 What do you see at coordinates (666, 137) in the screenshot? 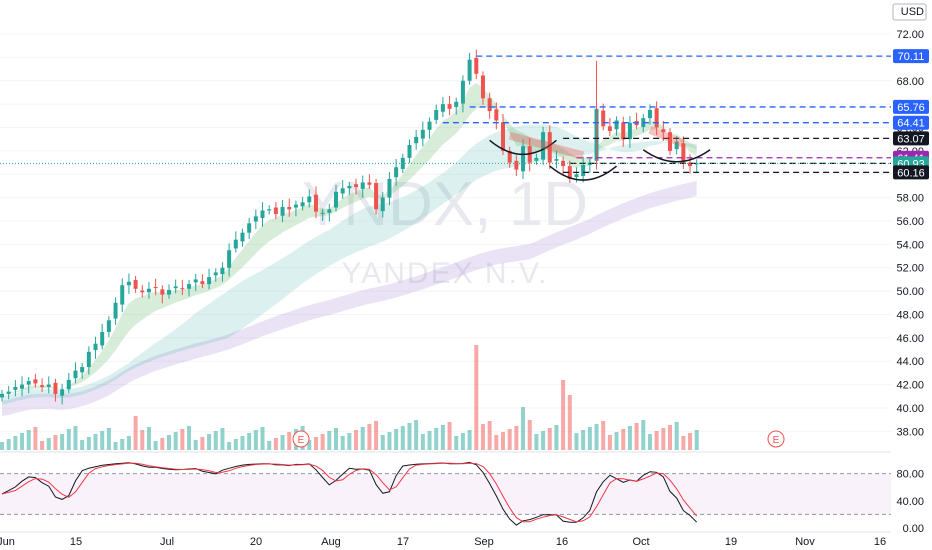
I see `downtrend-highlight` at bounding box center [666, 137].